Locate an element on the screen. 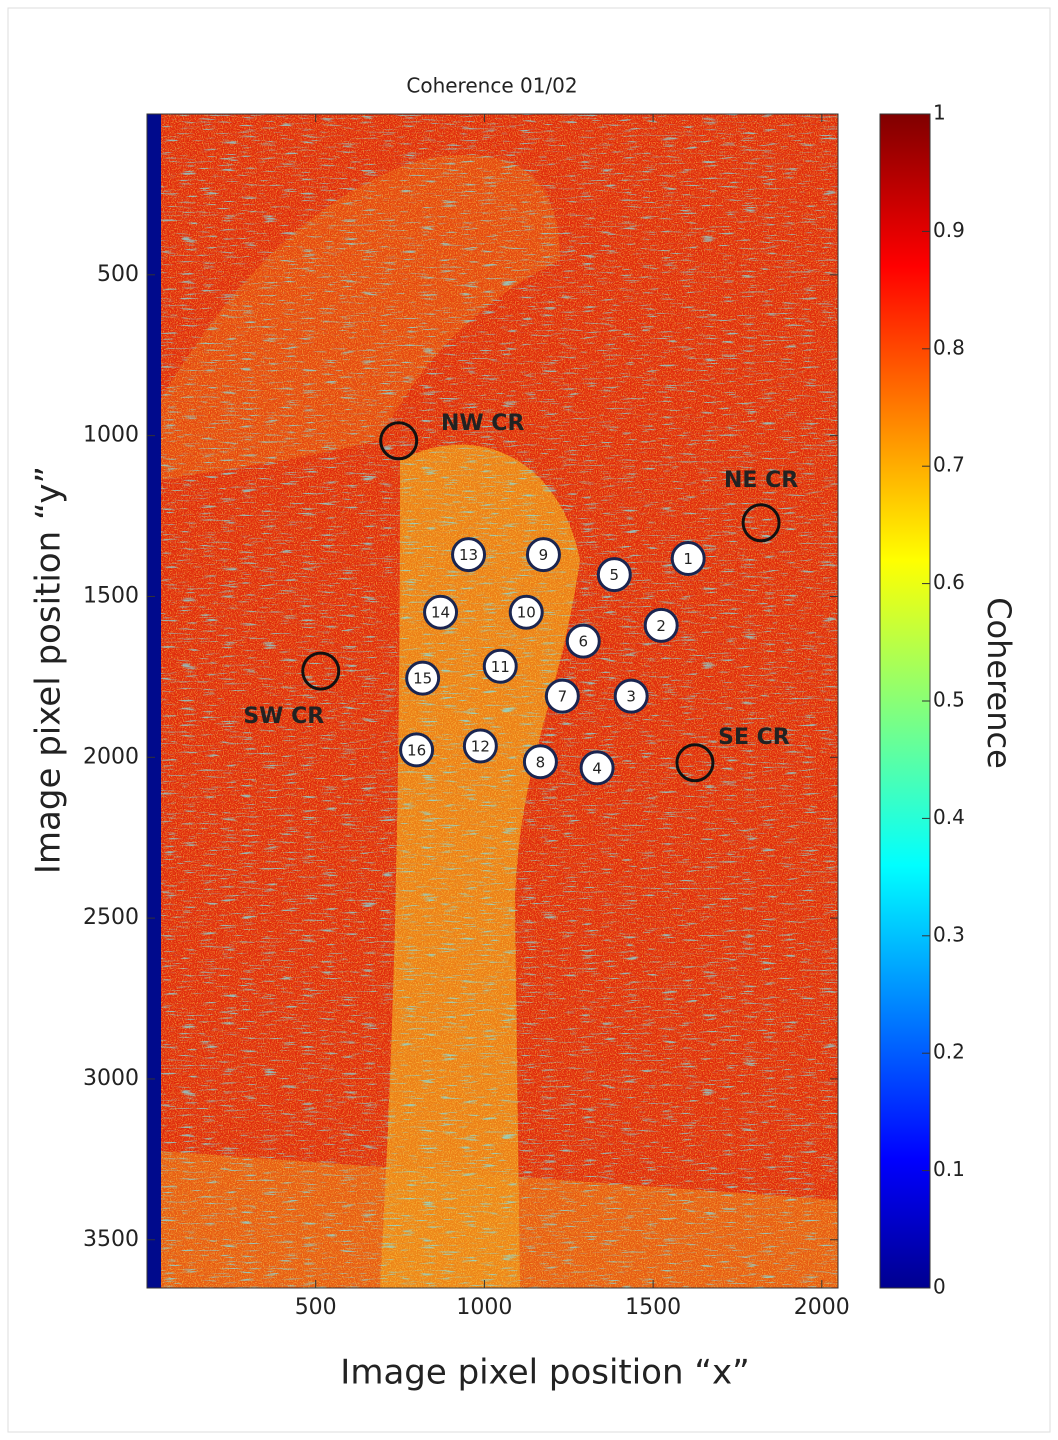 The width and height of the screenshot is (1058, 1440). colorbar-tick-label: 0 is located at coordinates (939, 1287).